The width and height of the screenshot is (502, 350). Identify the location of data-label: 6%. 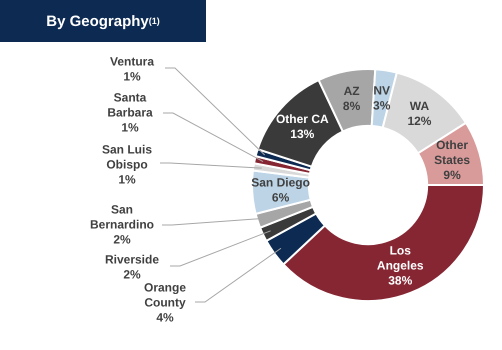
(281, 197).